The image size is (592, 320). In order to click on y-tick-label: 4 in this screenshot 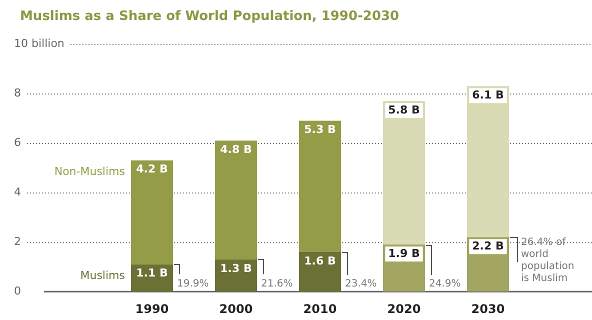, I will do `click(17, 191)`.